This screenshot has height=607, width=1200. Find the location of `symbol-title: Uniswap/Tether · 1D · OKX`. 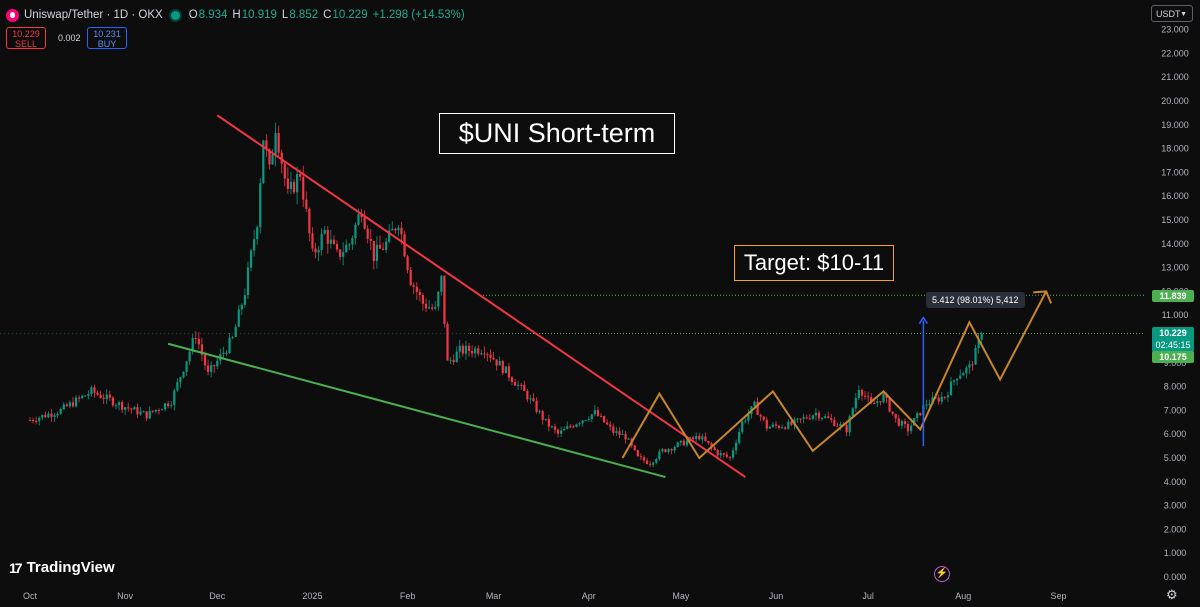

symbol-title: Uniswap/Tether · 1D · OKX is located at coordinates (93, 15).